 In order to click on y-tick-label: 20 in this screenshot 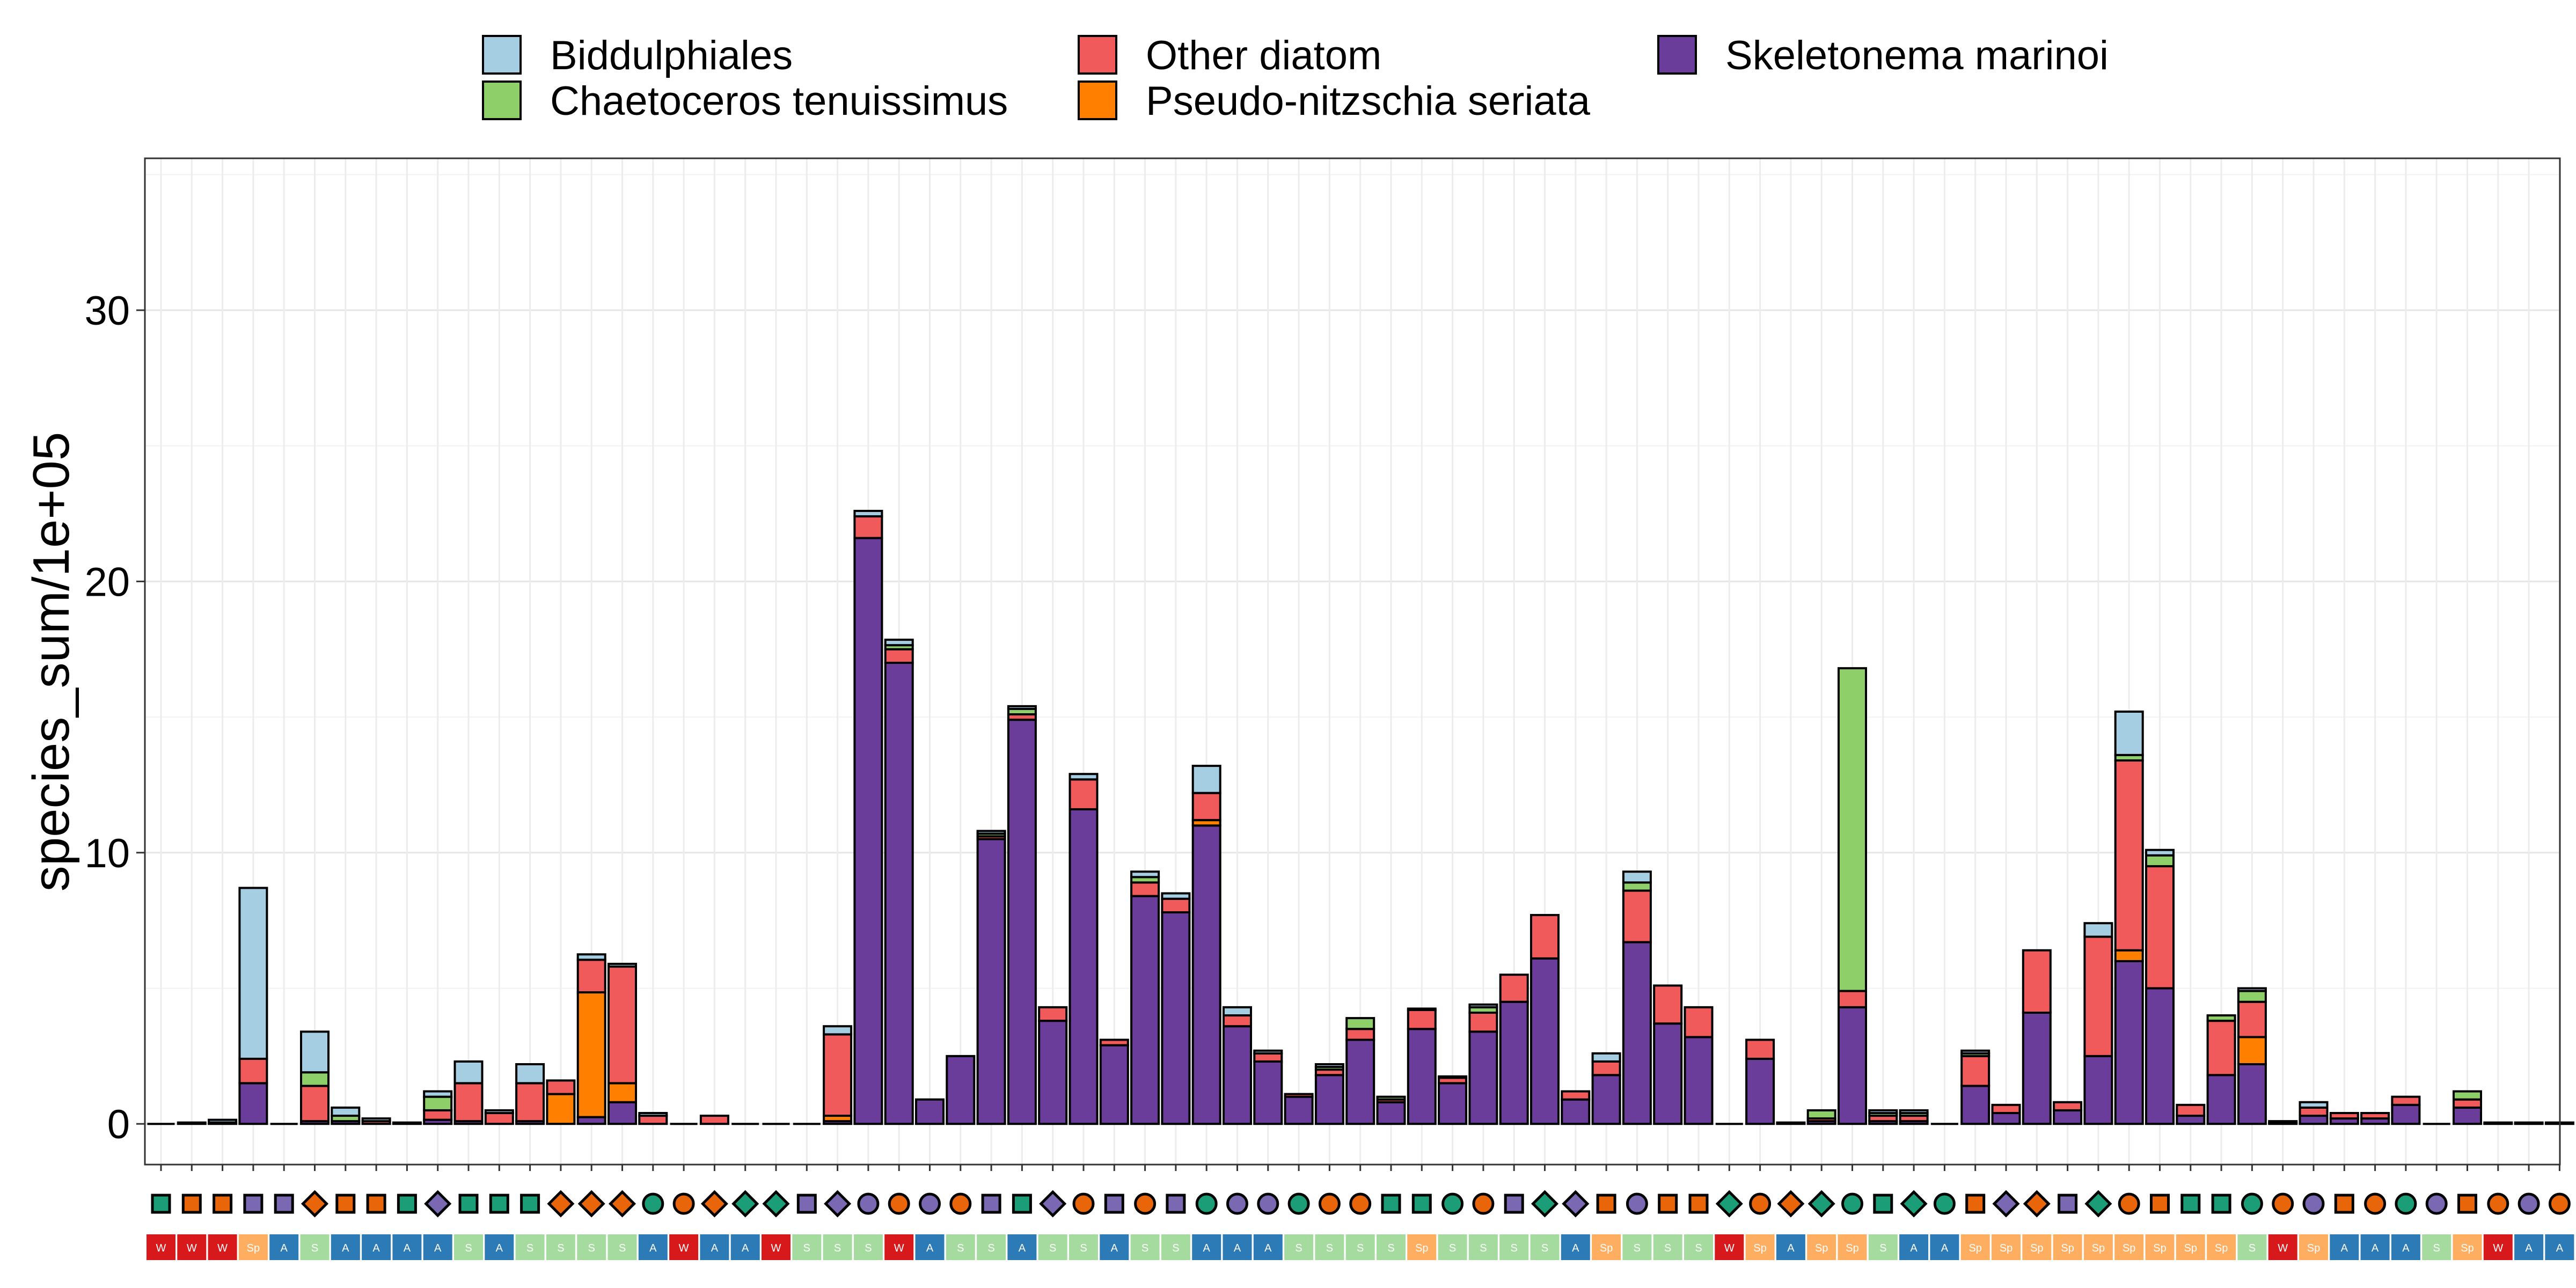, I will do `click(107, 582)`.